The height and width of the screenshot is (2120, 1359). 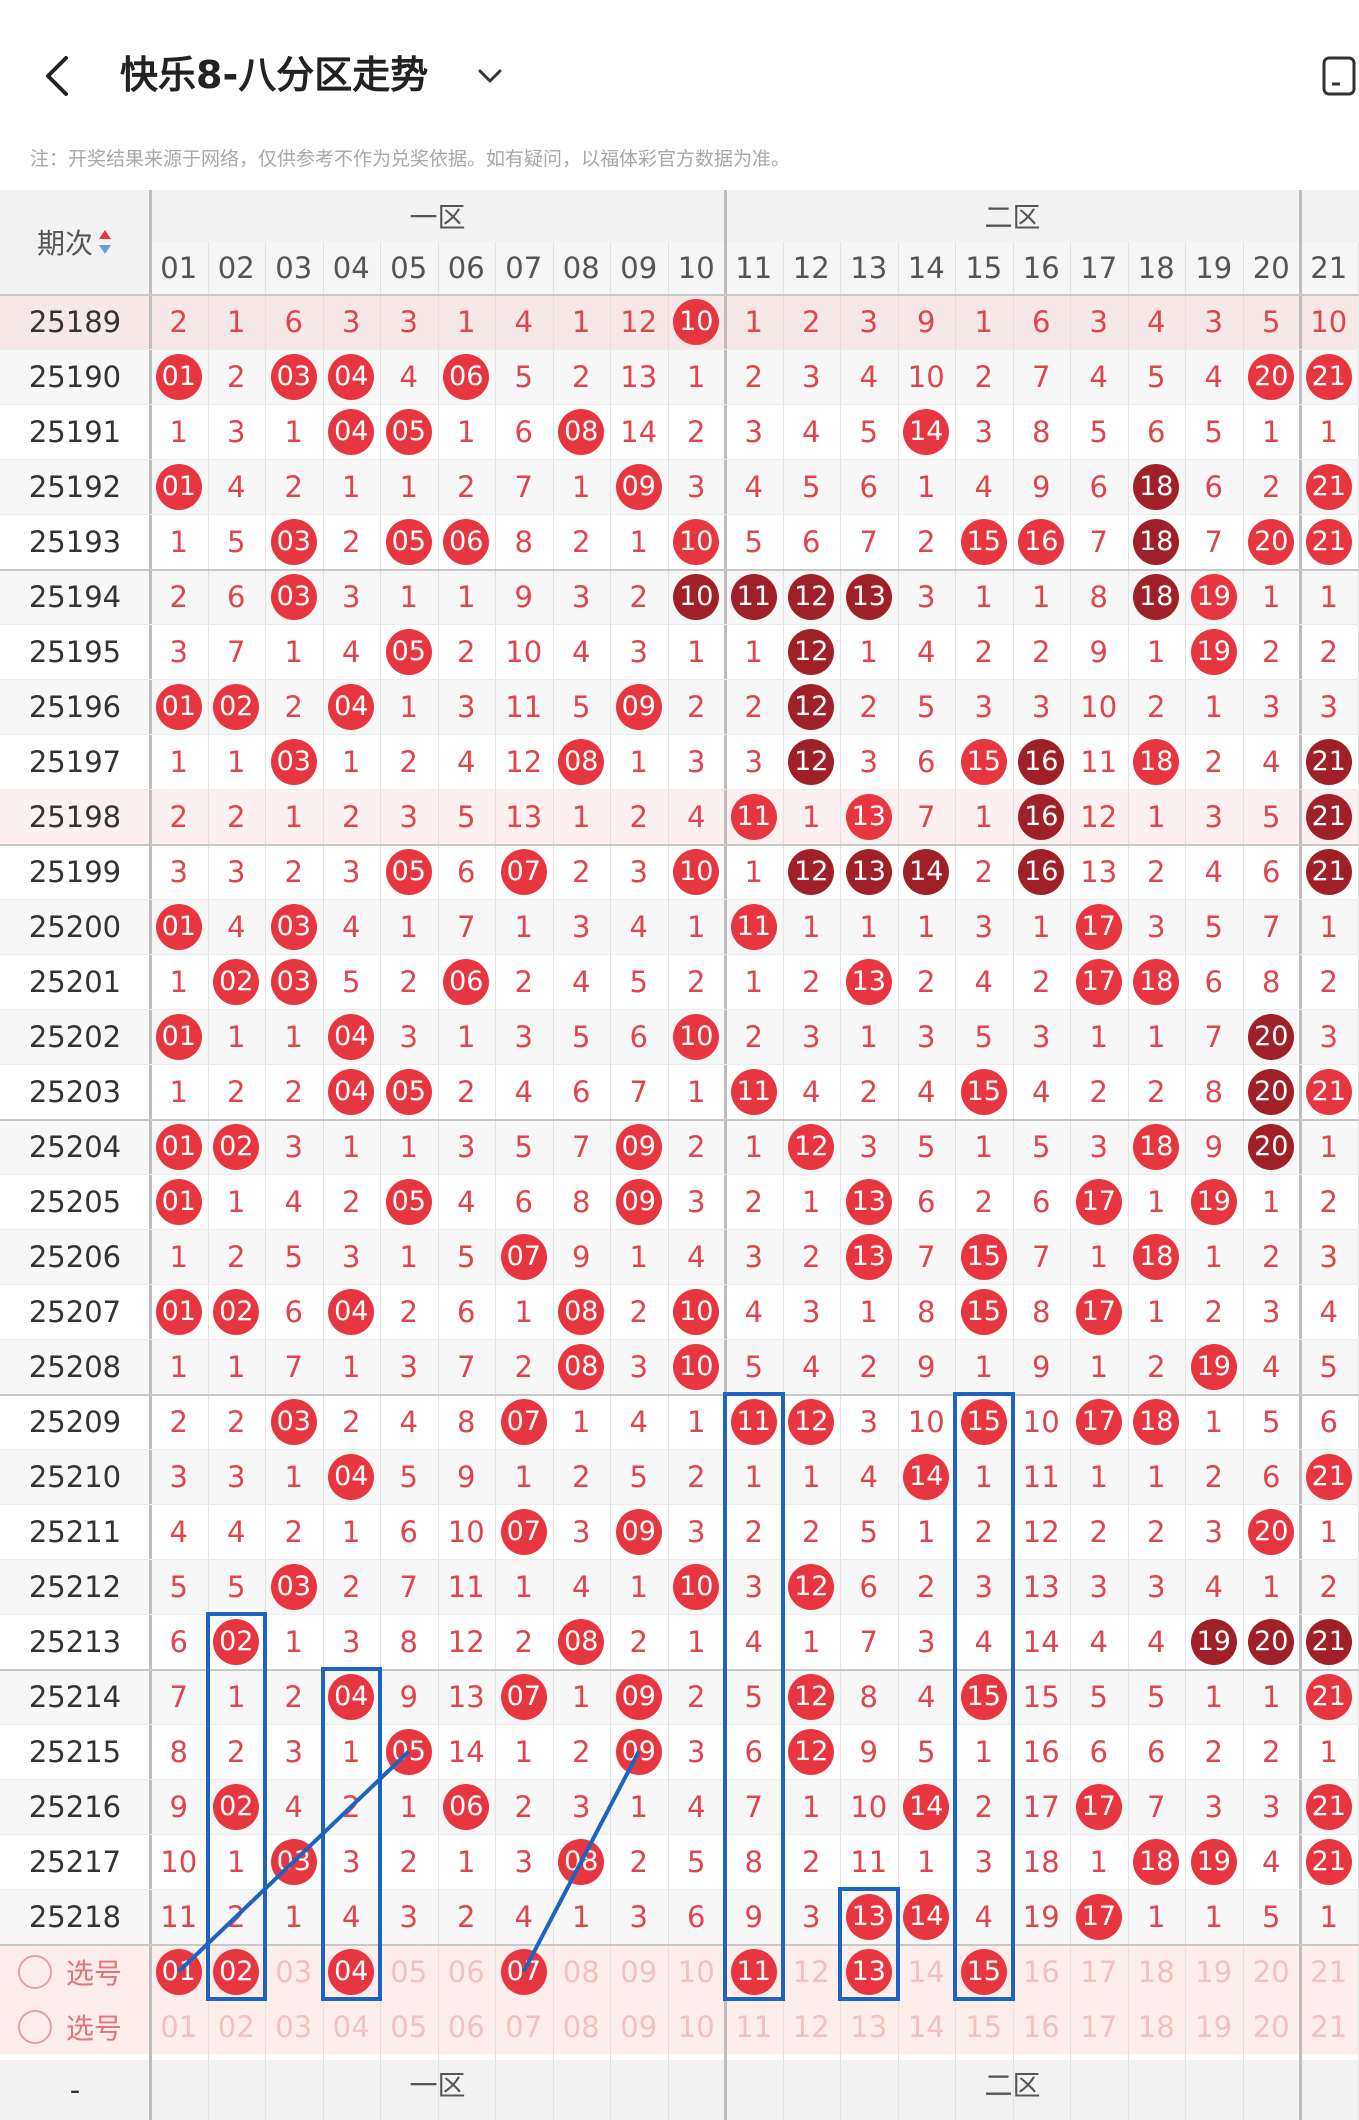 I want to click on number-cell: 8, so click(x=409, y=1641).